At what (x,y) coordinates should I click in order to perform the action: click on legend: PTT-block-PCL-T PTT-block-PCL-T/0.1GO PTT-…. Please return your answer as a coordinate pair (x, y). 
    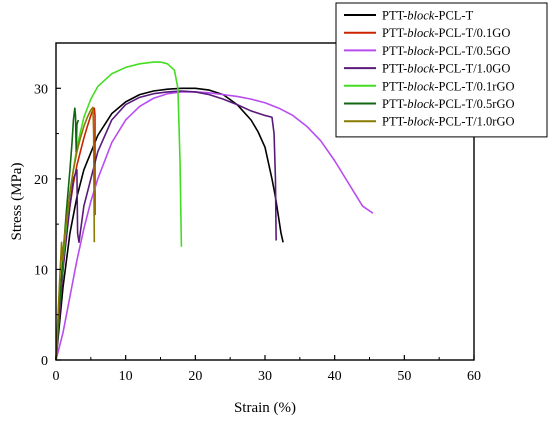
    Looking at the image, I should click on (441, 70).